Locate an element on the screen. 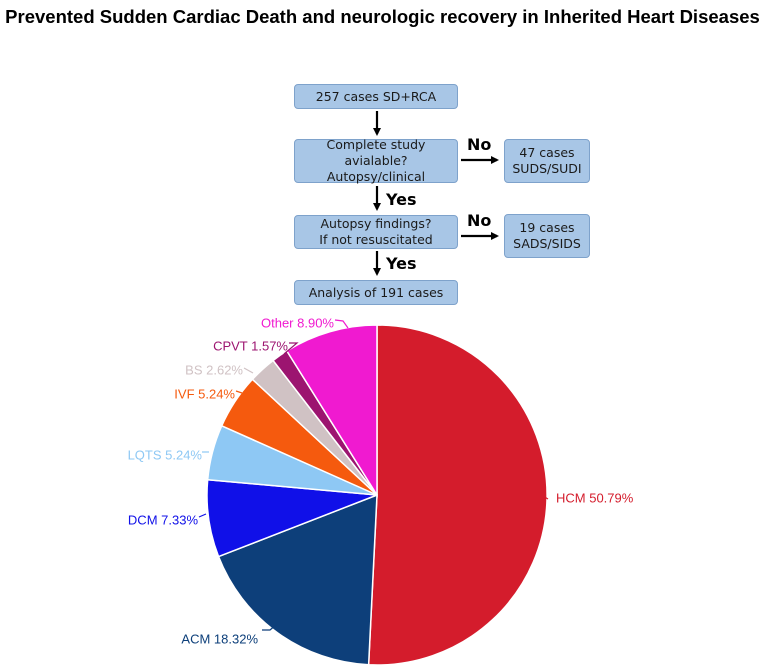 The height and width of the screenshot is (668, 765). flow-end-box: Analysis of 191 cases is located at coordinates (376, 292).